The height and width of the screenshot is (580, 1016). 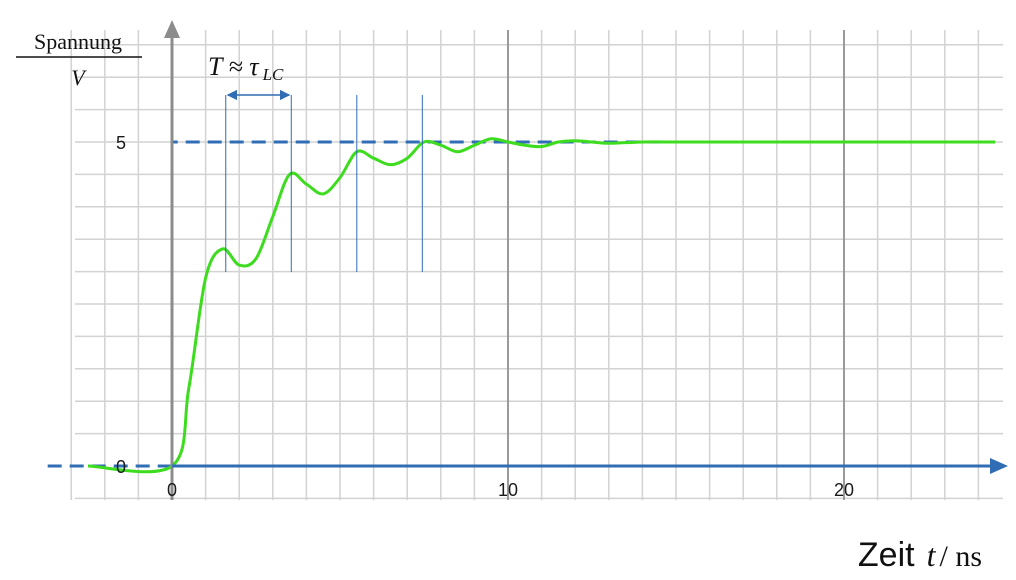 What do you see at coordinates (172, 490) in the screenshot?
I see `x-tick-label: 0` at bounding box center [172, 490].